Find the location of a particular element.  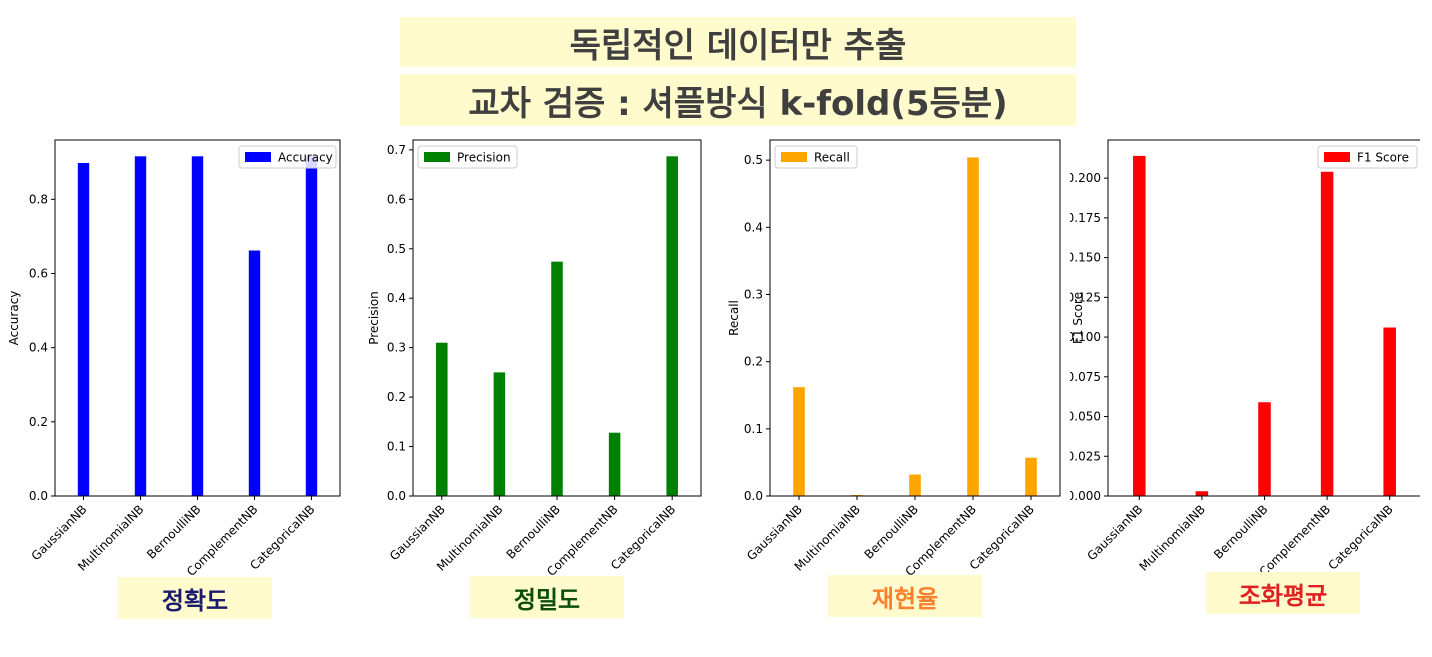

f1-caption: 조화평균 is located at coordinates (1283, 593).